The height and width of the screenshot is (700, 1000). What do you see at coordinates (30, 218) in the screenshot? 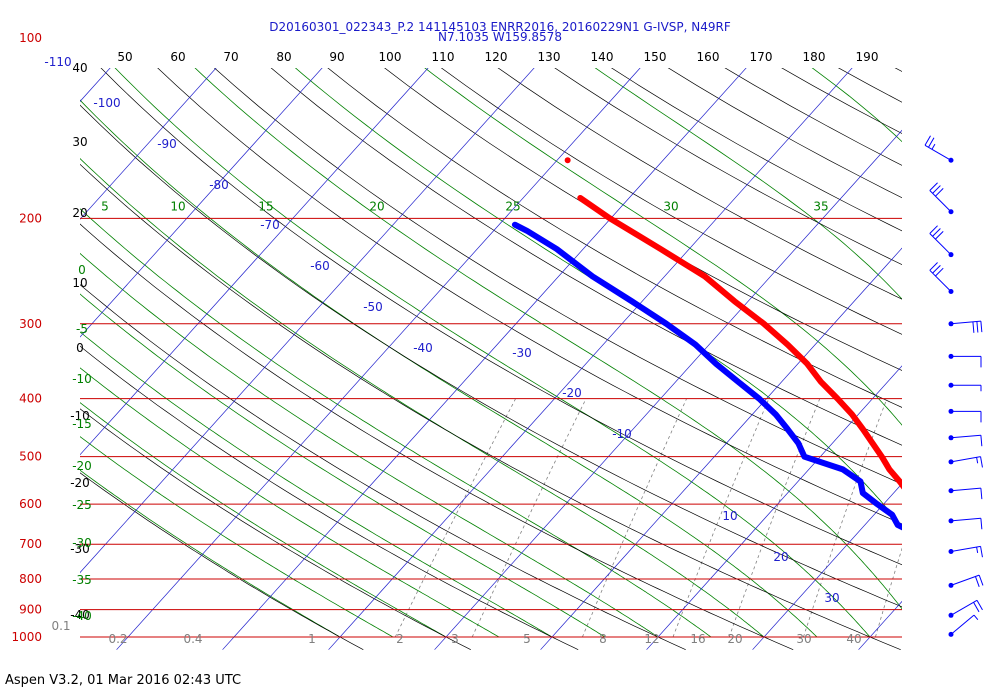
I see `pressure-tick-label: 200` at bounding box center [30, 218].